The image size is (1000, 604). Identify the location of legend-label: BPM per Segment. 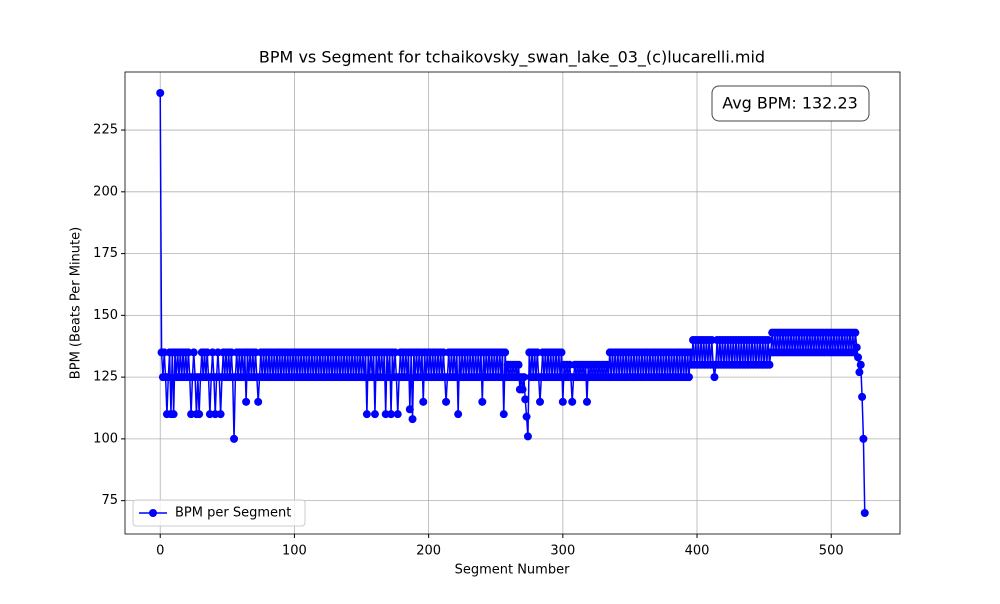
(233, 513).